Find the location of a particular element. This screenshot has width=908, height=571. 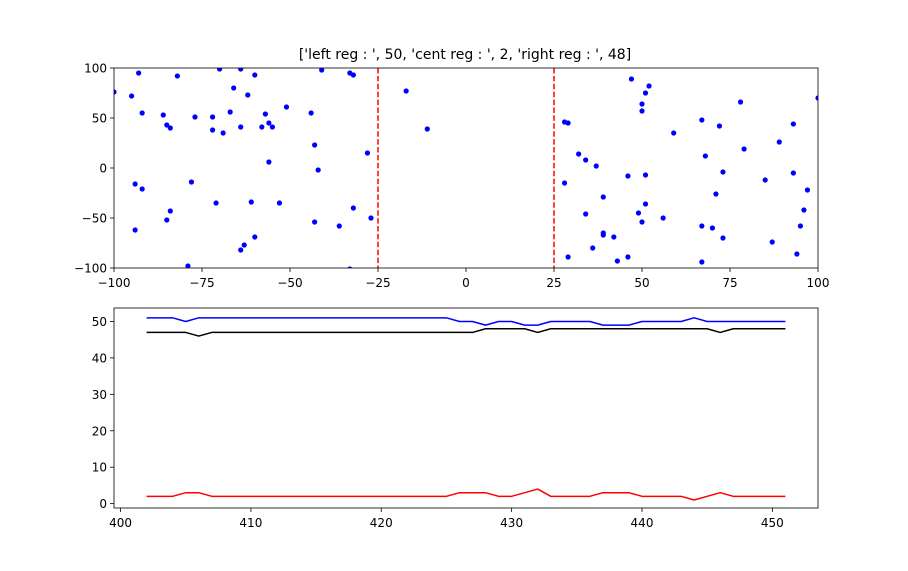

scatter-ytick-label: −50 is located at coordinates (94, 219).